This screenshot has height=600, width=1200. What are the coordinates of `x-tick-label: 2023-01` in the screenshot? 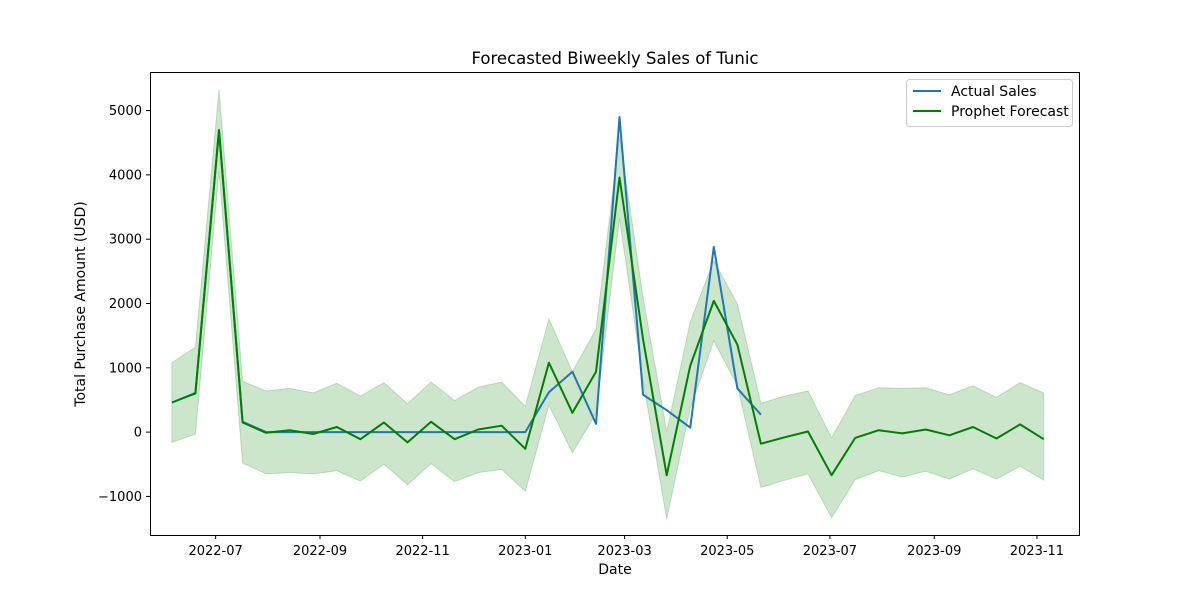 It's located at (525, 551).